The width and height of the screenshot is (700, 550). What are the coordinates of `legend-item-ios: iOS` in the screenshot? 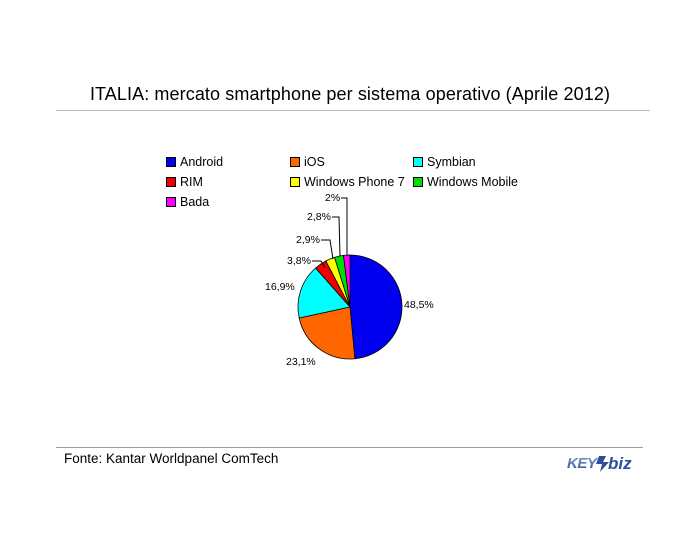 It's located at (307, 162).